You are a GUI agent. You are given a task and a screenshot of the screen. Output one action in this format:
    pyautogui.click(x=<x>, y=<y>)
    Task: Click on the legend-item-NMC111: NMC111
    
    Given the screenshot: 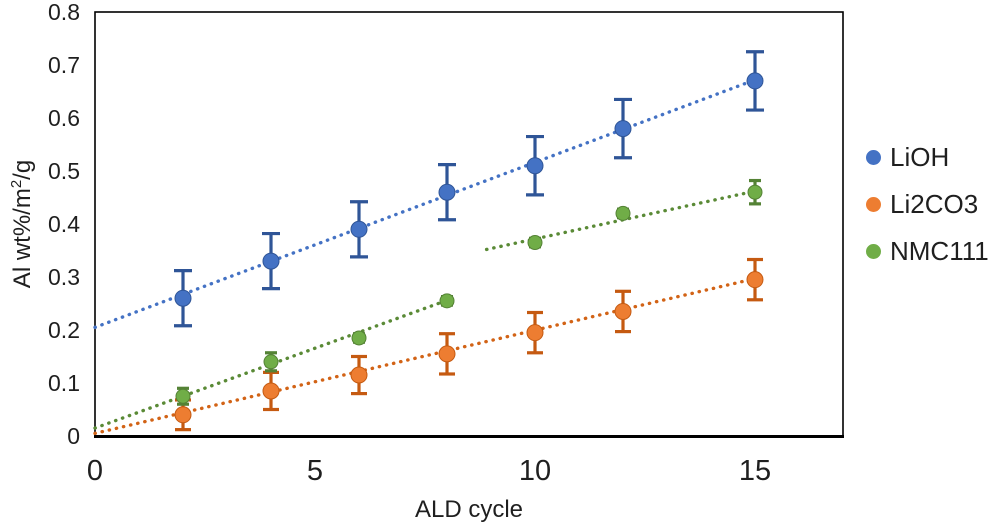 What is the action you would take?
    pyautogui.click(x=927, y=251)
    